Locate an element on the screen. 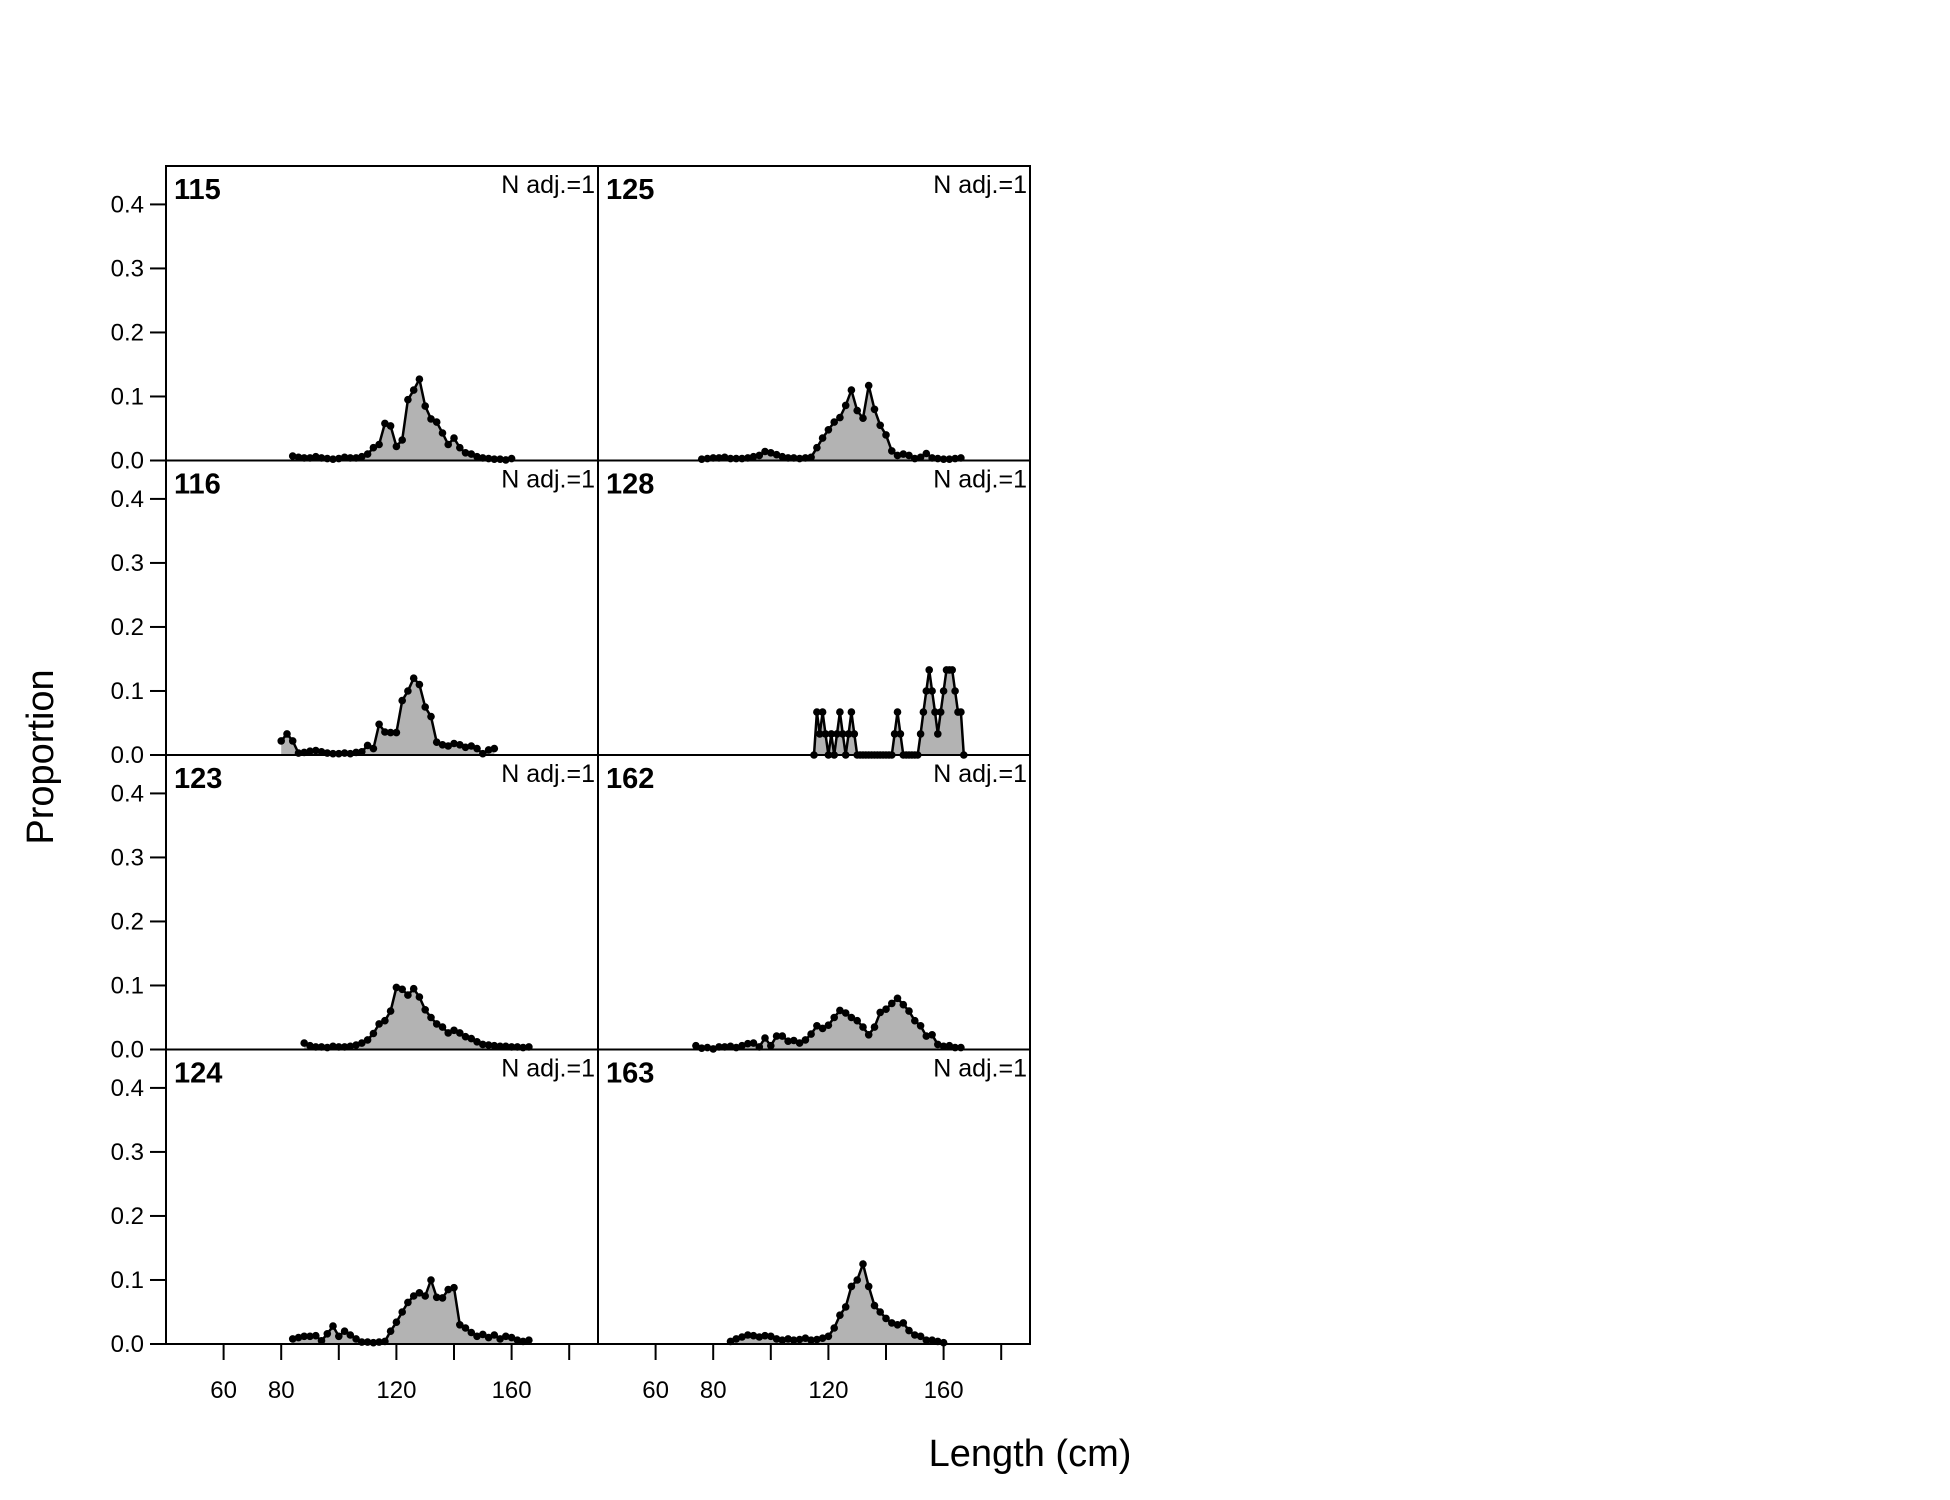  panel-128: 128 N adj.=1 is located at coordinates (814, 609).